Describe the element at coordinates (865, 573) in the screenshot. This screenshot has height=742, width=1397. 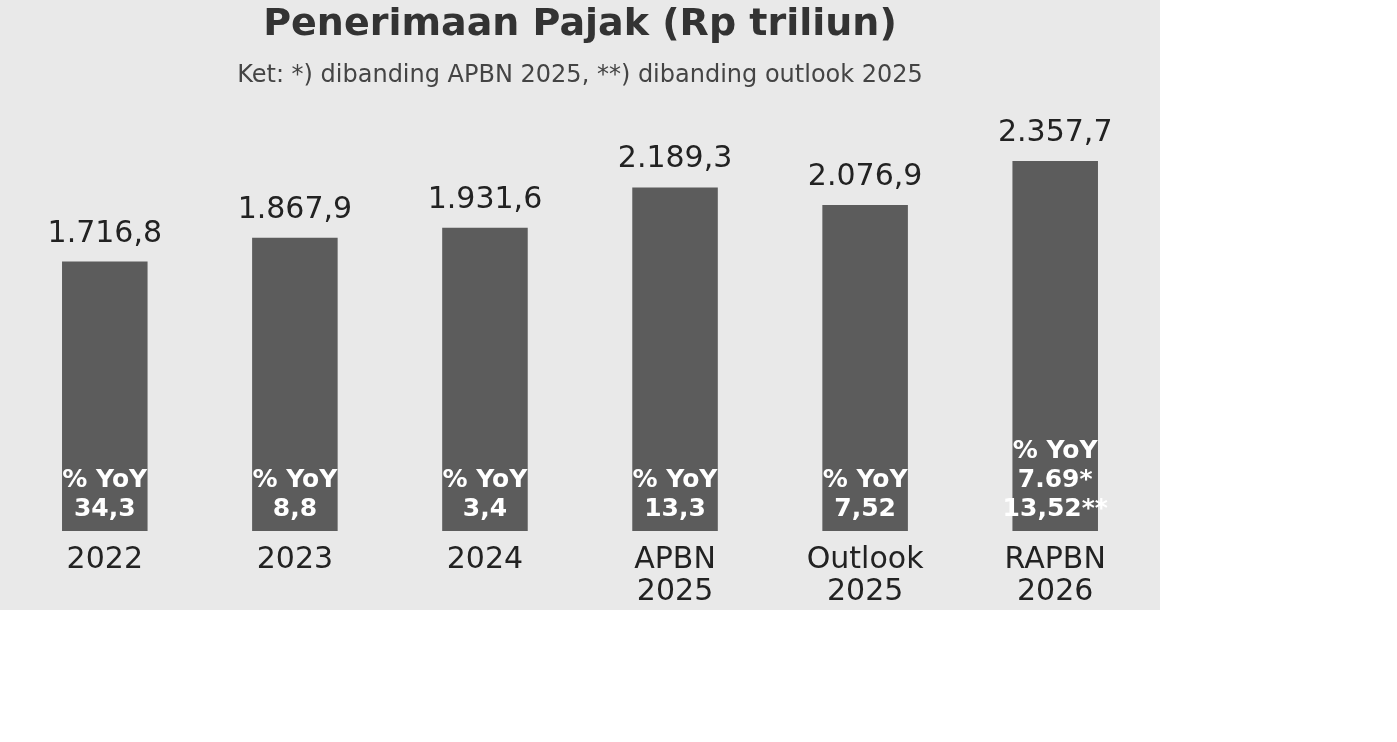
I see `x-tick-label: Outlook 2025` at that location.